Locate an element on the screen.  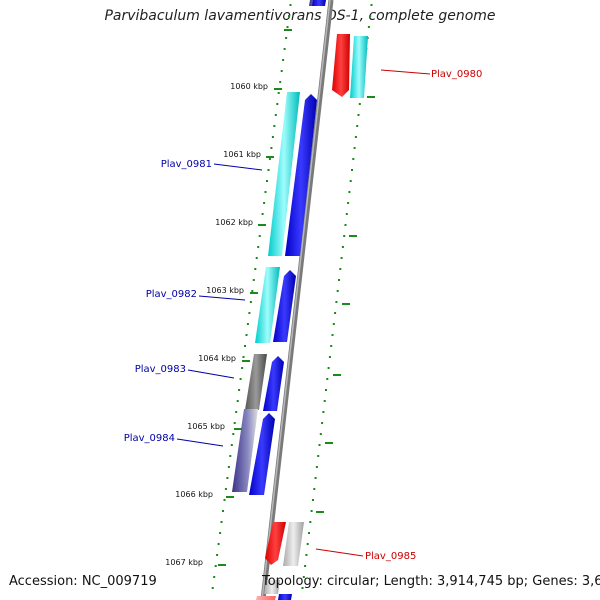
genome-backbone-highlight is located at coordinates (296, 300).